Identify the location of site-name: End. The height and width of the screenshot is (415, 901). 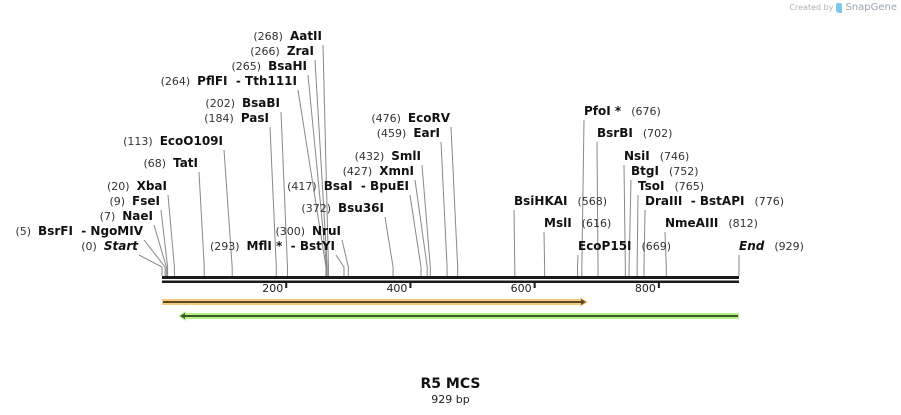
(752, 246).